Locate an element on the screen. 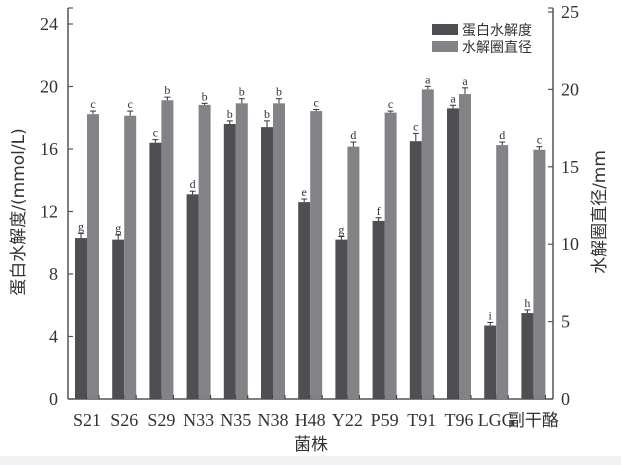 Image resolution: width=621 pixels, height=465 pixels. bar-group: gd is located at coordinates (347, 263).